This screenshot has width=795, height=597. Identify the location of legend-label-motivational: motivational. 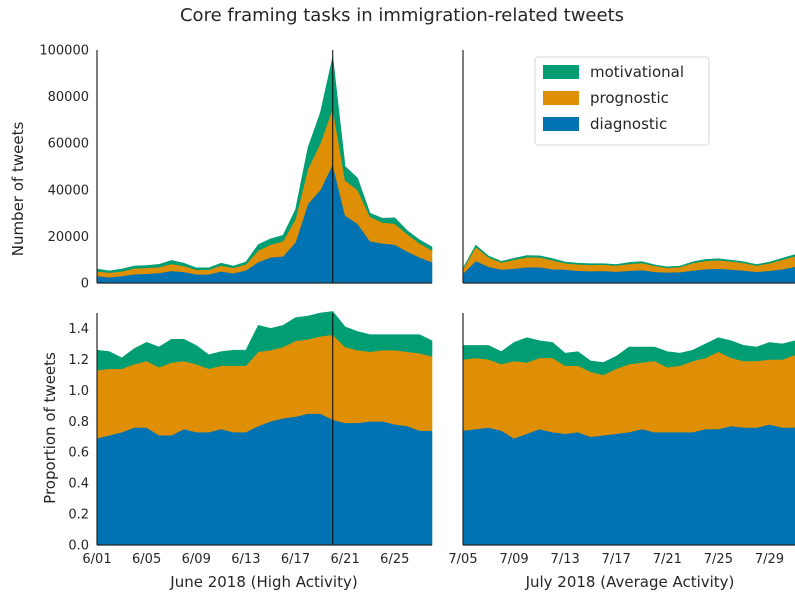
(637, 72).